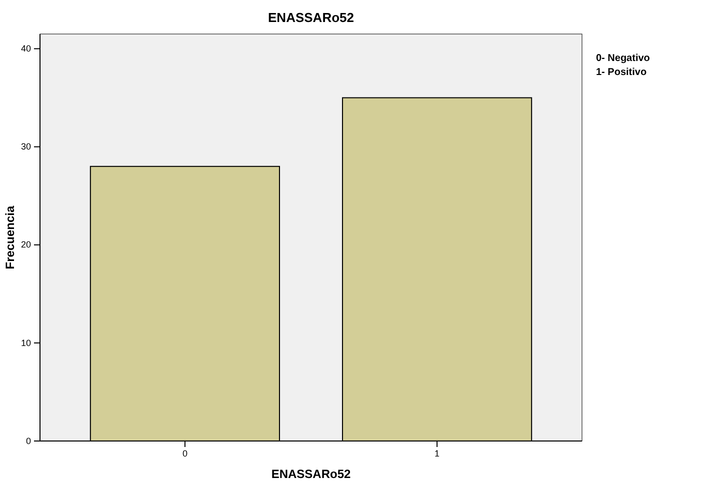 The width and height of the screenshot is (728, 488). Describe the element at coordinates (25, 343) in the screenshot. I see `y-tick-label: 10` at that location.